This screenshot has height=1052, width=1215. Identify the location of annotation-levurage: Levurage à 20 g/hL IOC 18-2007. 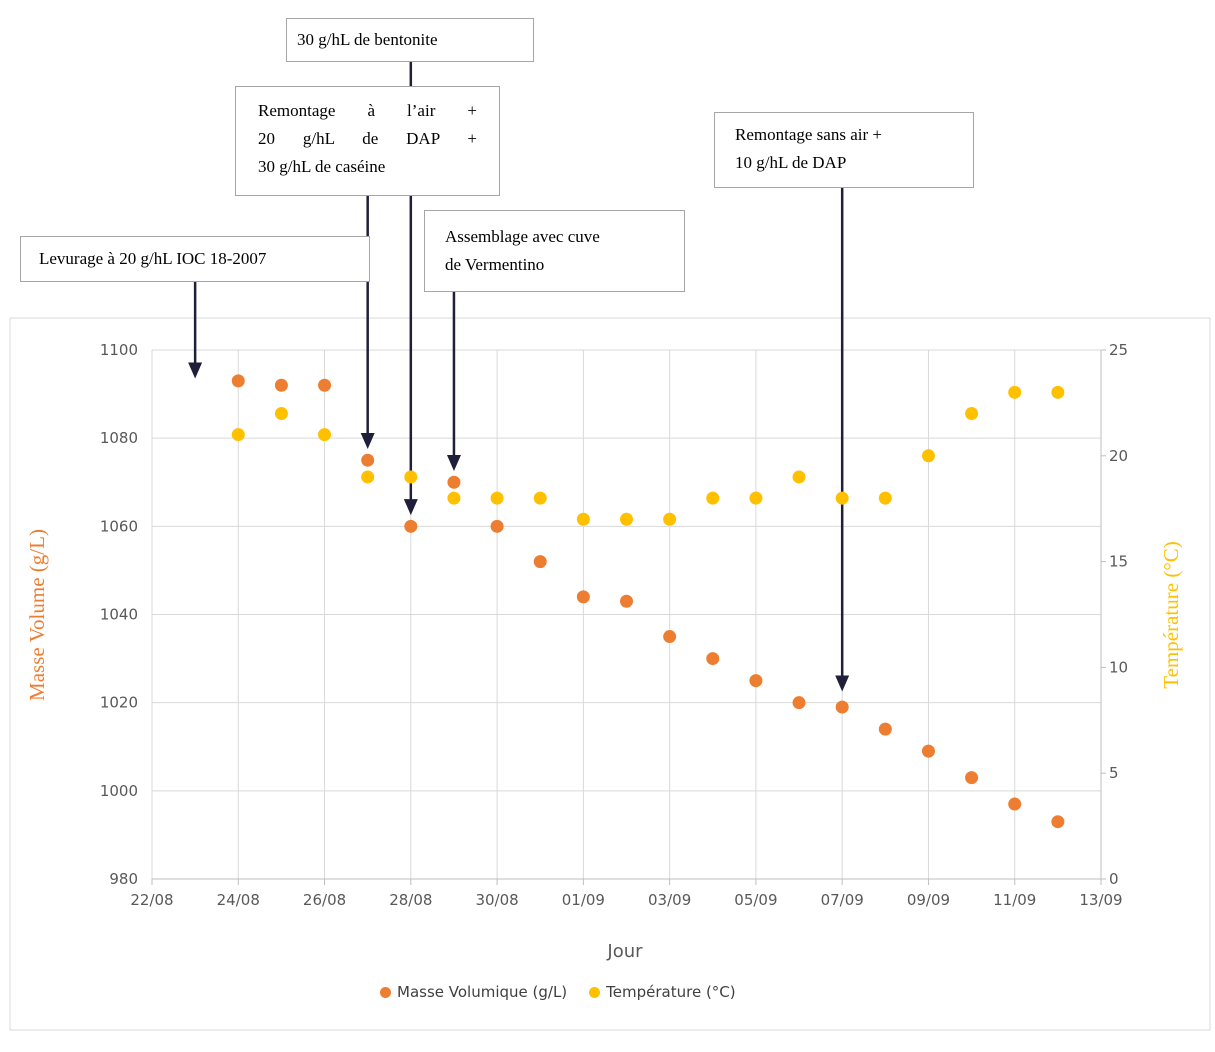
(195, 259).